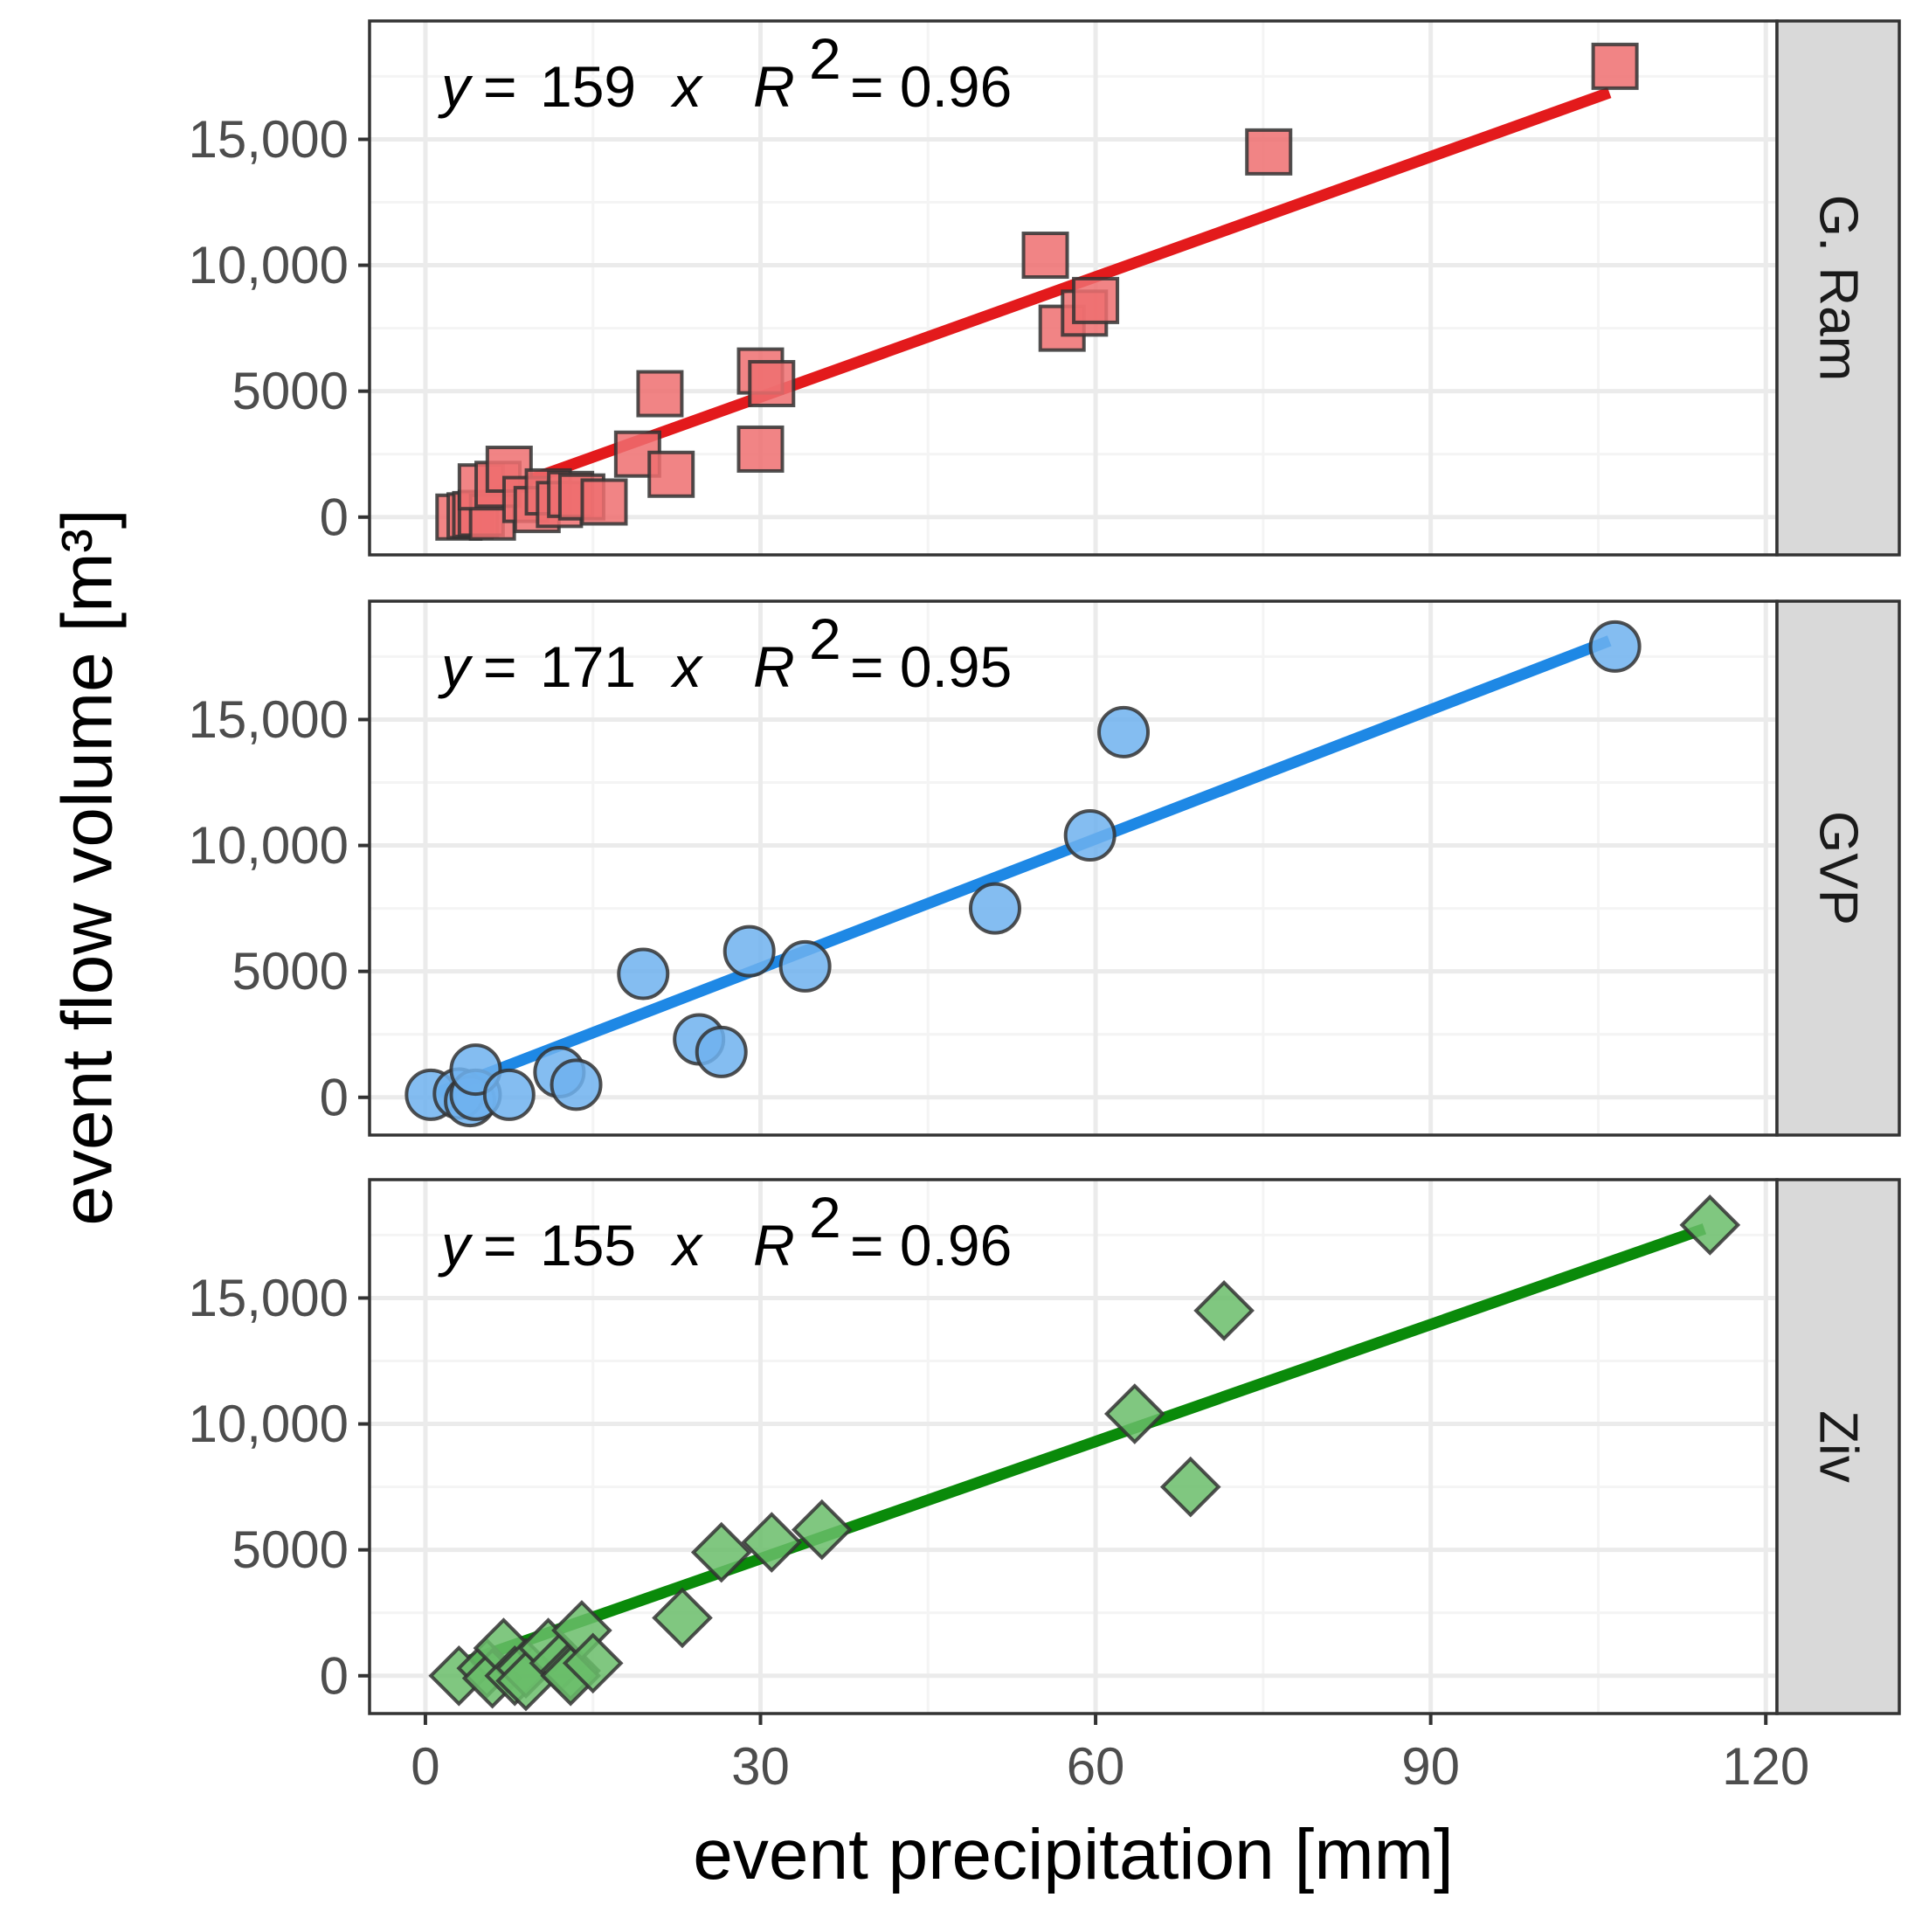  Describe the element at coordinates (760, 1766) in the screenshot. I see `x-tick-label: 30` at that location.